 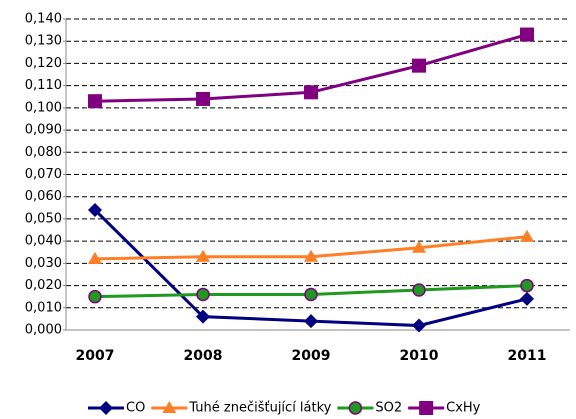 What do you see at coordinates (116, 408) in the screenshot?
I see `legend-item: CO` at bounding box center [116, 408].